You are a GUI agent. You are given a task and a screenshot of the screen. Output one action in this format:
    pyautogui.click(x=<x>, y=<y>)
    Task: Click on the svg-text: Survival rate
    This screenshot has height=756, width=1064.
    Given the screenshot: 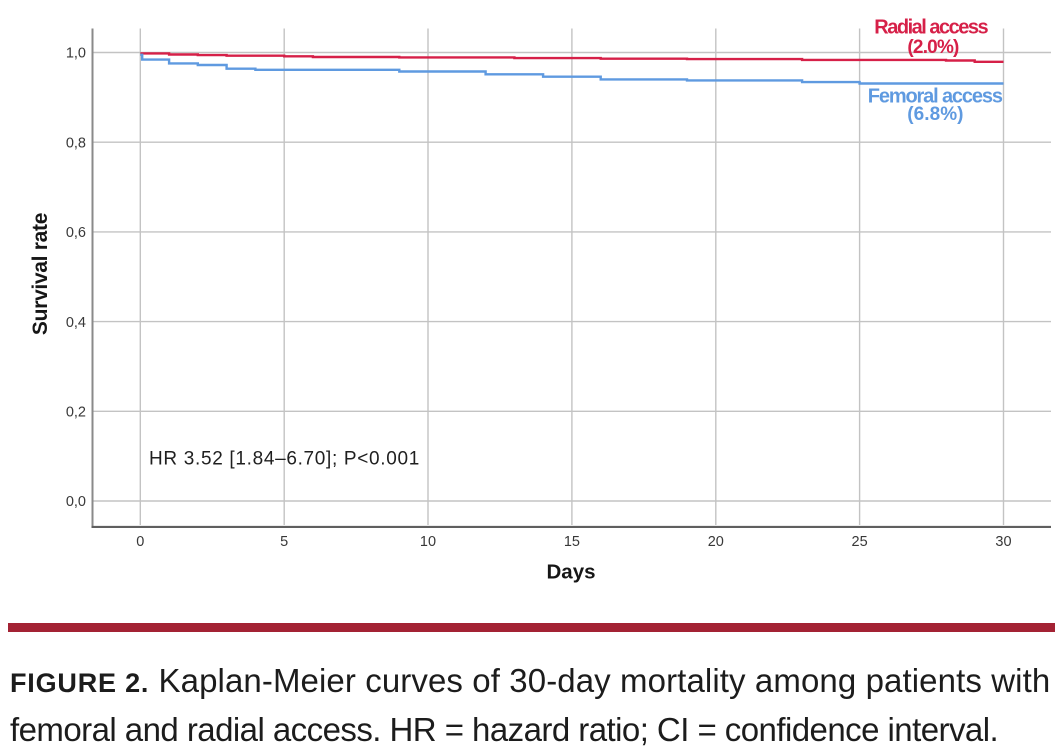 What is the action you would take?
    pyautogui.click(x=40, y=274)
    